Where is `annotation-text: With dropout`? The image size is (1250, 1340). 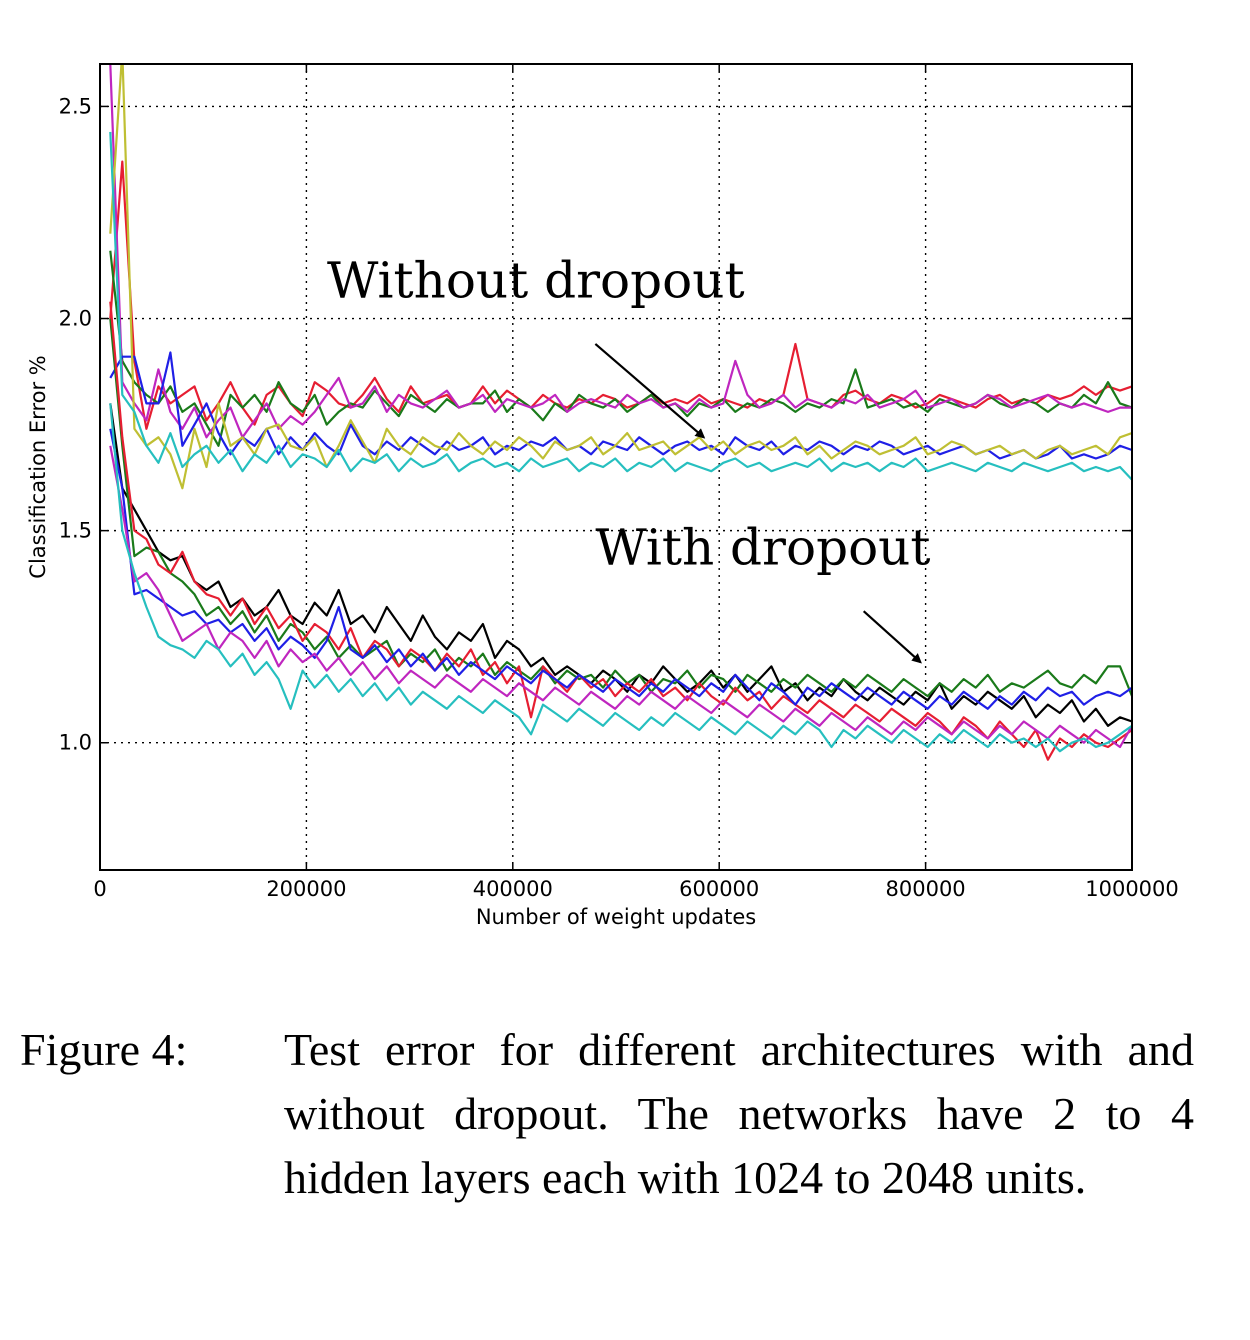
annotation-text: With dropout is located at coordinates (762, 548).